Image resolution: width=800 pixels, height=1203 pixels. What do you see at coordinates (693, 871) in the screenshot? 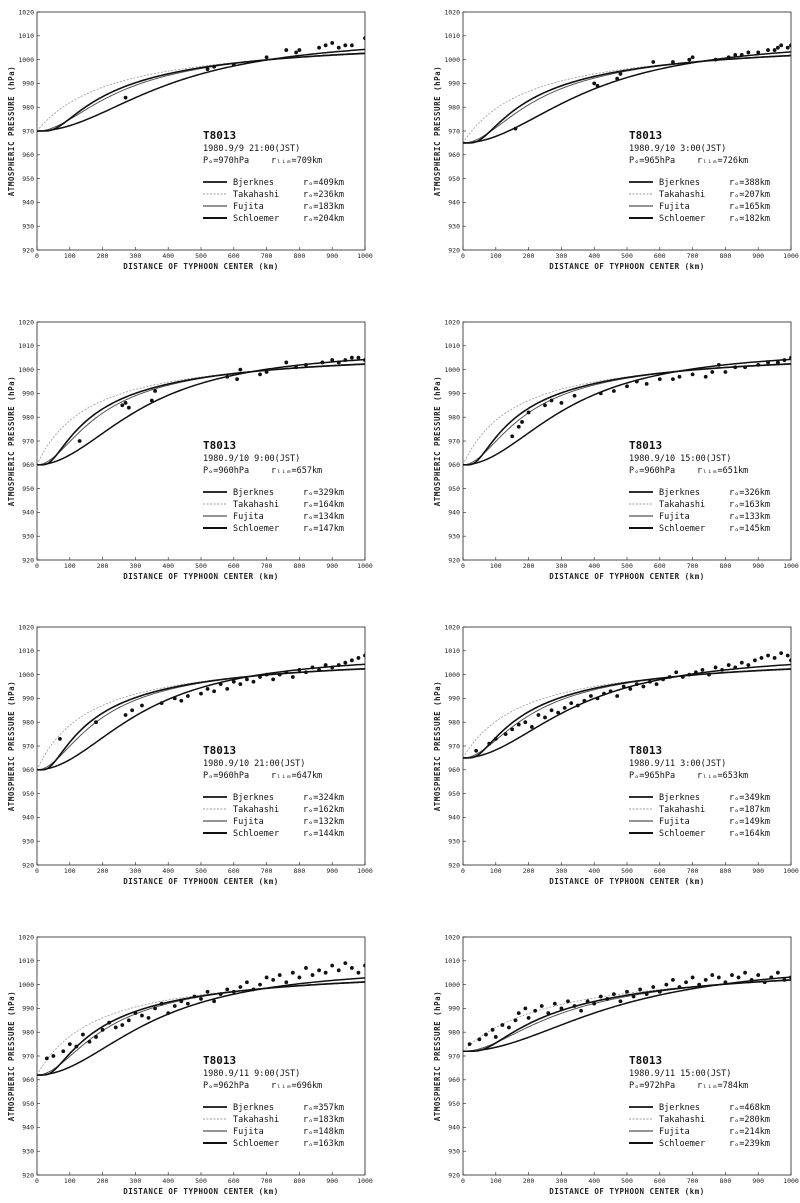
I see `x-tick-label: 700` at bounding box center [693, 871].